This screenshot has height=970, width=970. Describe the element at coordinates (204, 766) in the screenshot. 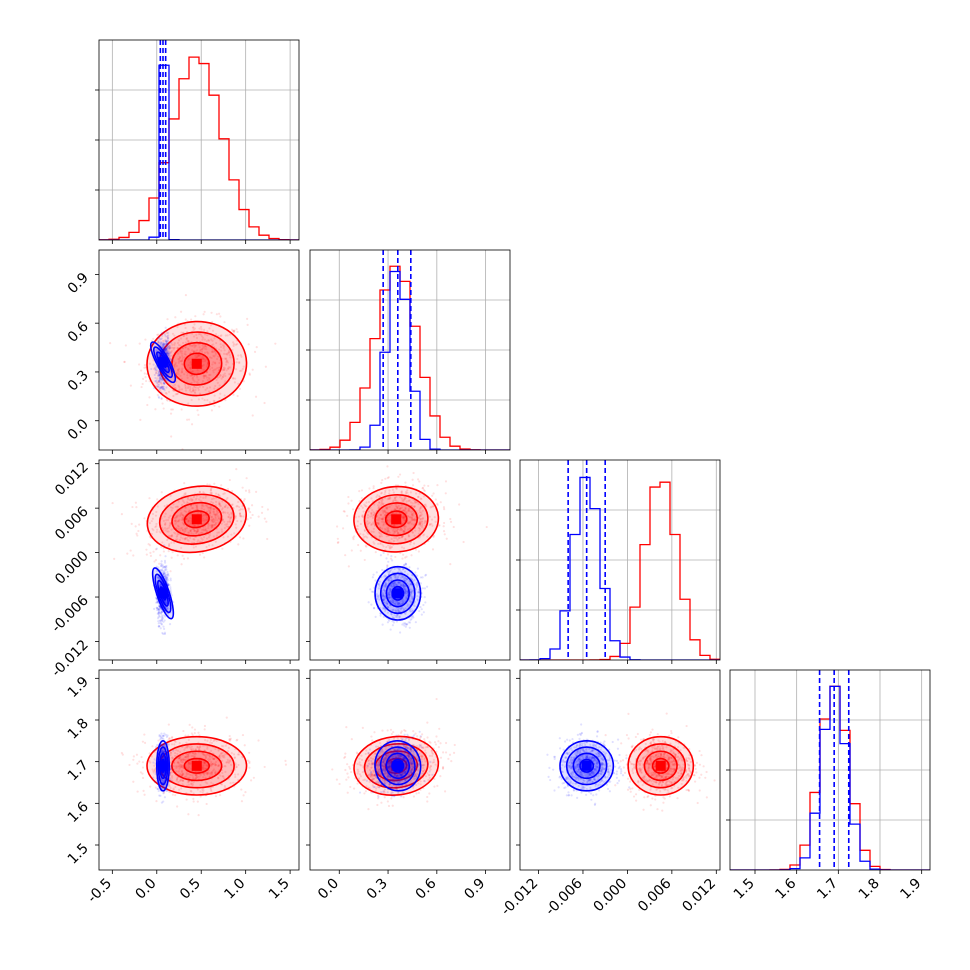

I see `panel-content` at that location.